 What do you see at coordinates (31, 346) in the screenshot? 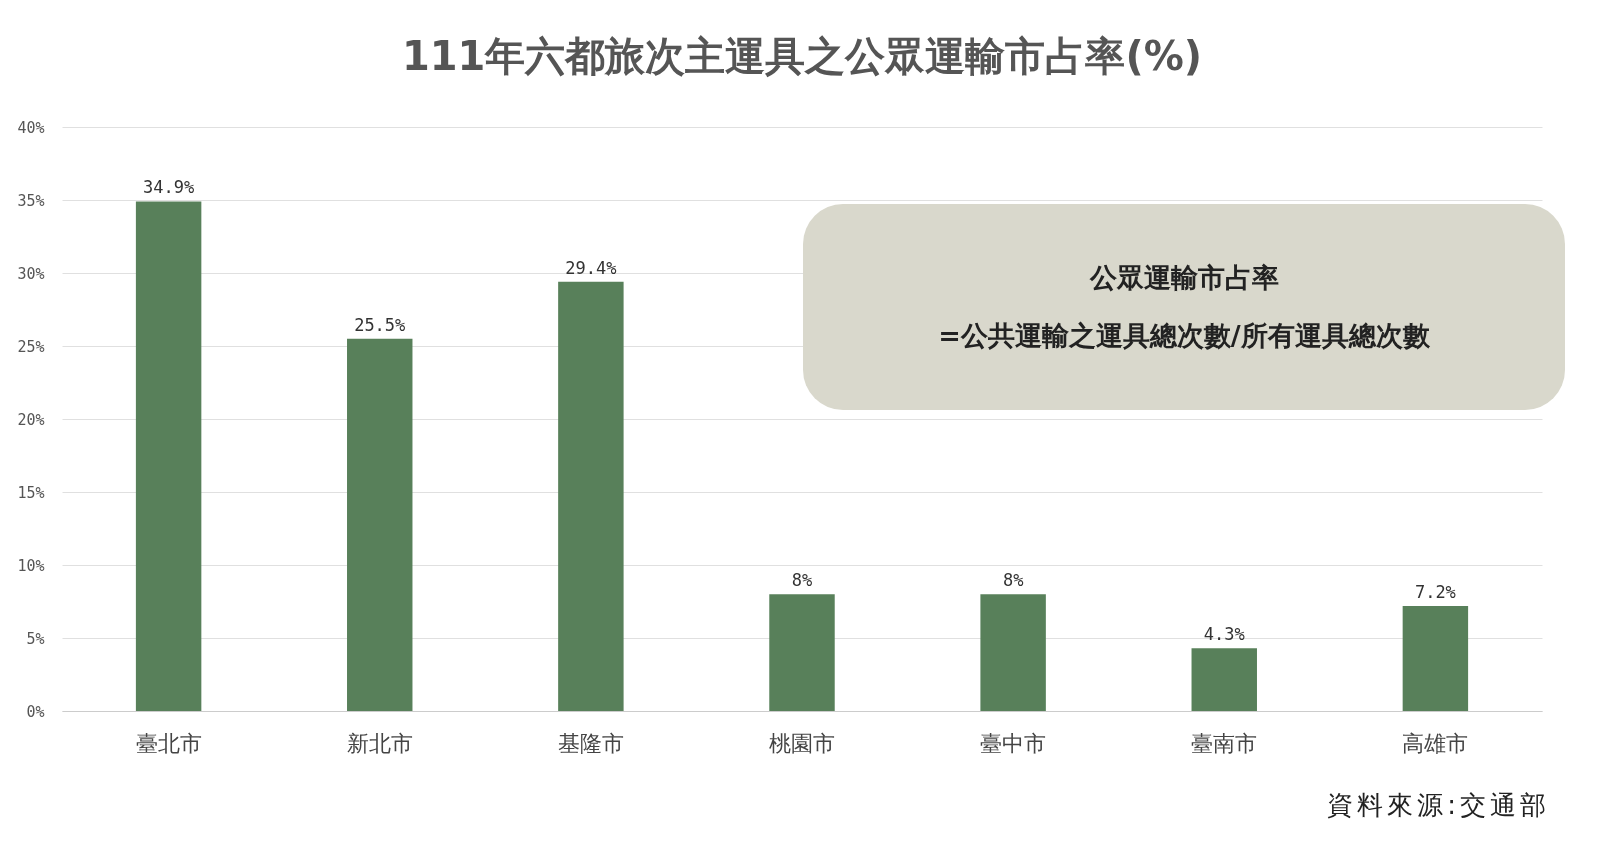
I see `y-tick-label: 25%` at bounding box center [31, 346].